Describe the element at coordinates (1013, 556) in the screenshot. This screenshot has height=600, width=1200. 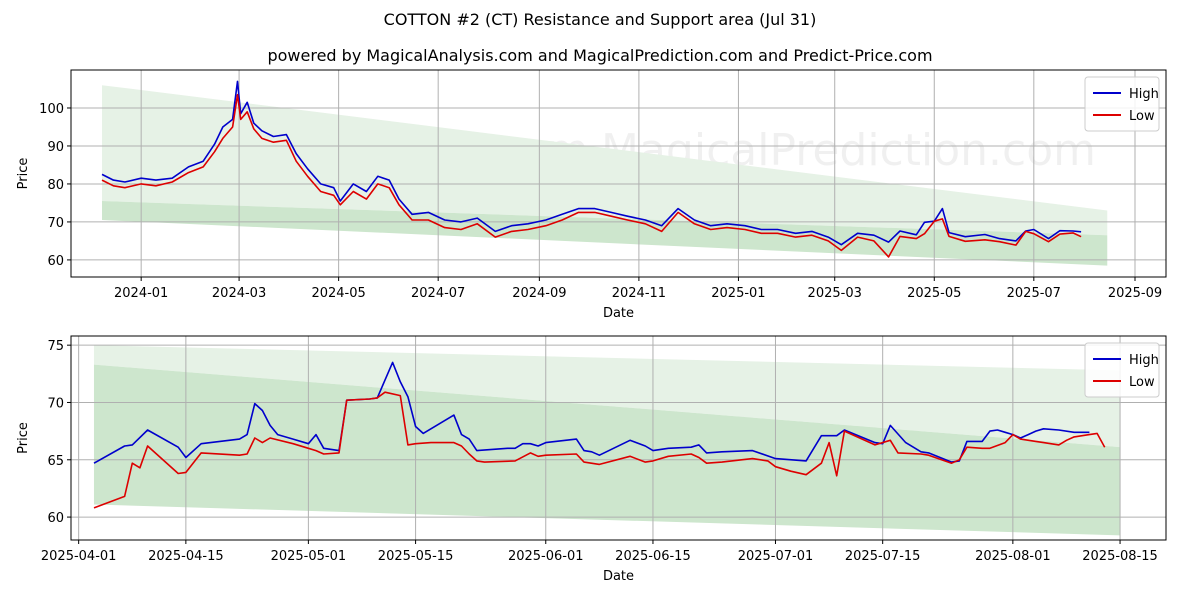
I see `x-tick-label: 2025-08-01` at that location.